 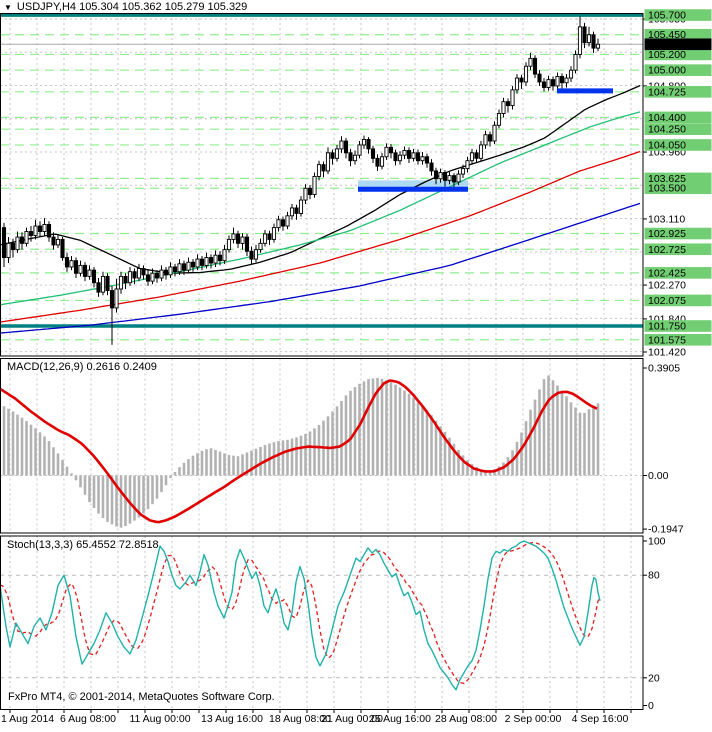 I want to click on green-level-label: 104.725, so click(x=667, y=92).